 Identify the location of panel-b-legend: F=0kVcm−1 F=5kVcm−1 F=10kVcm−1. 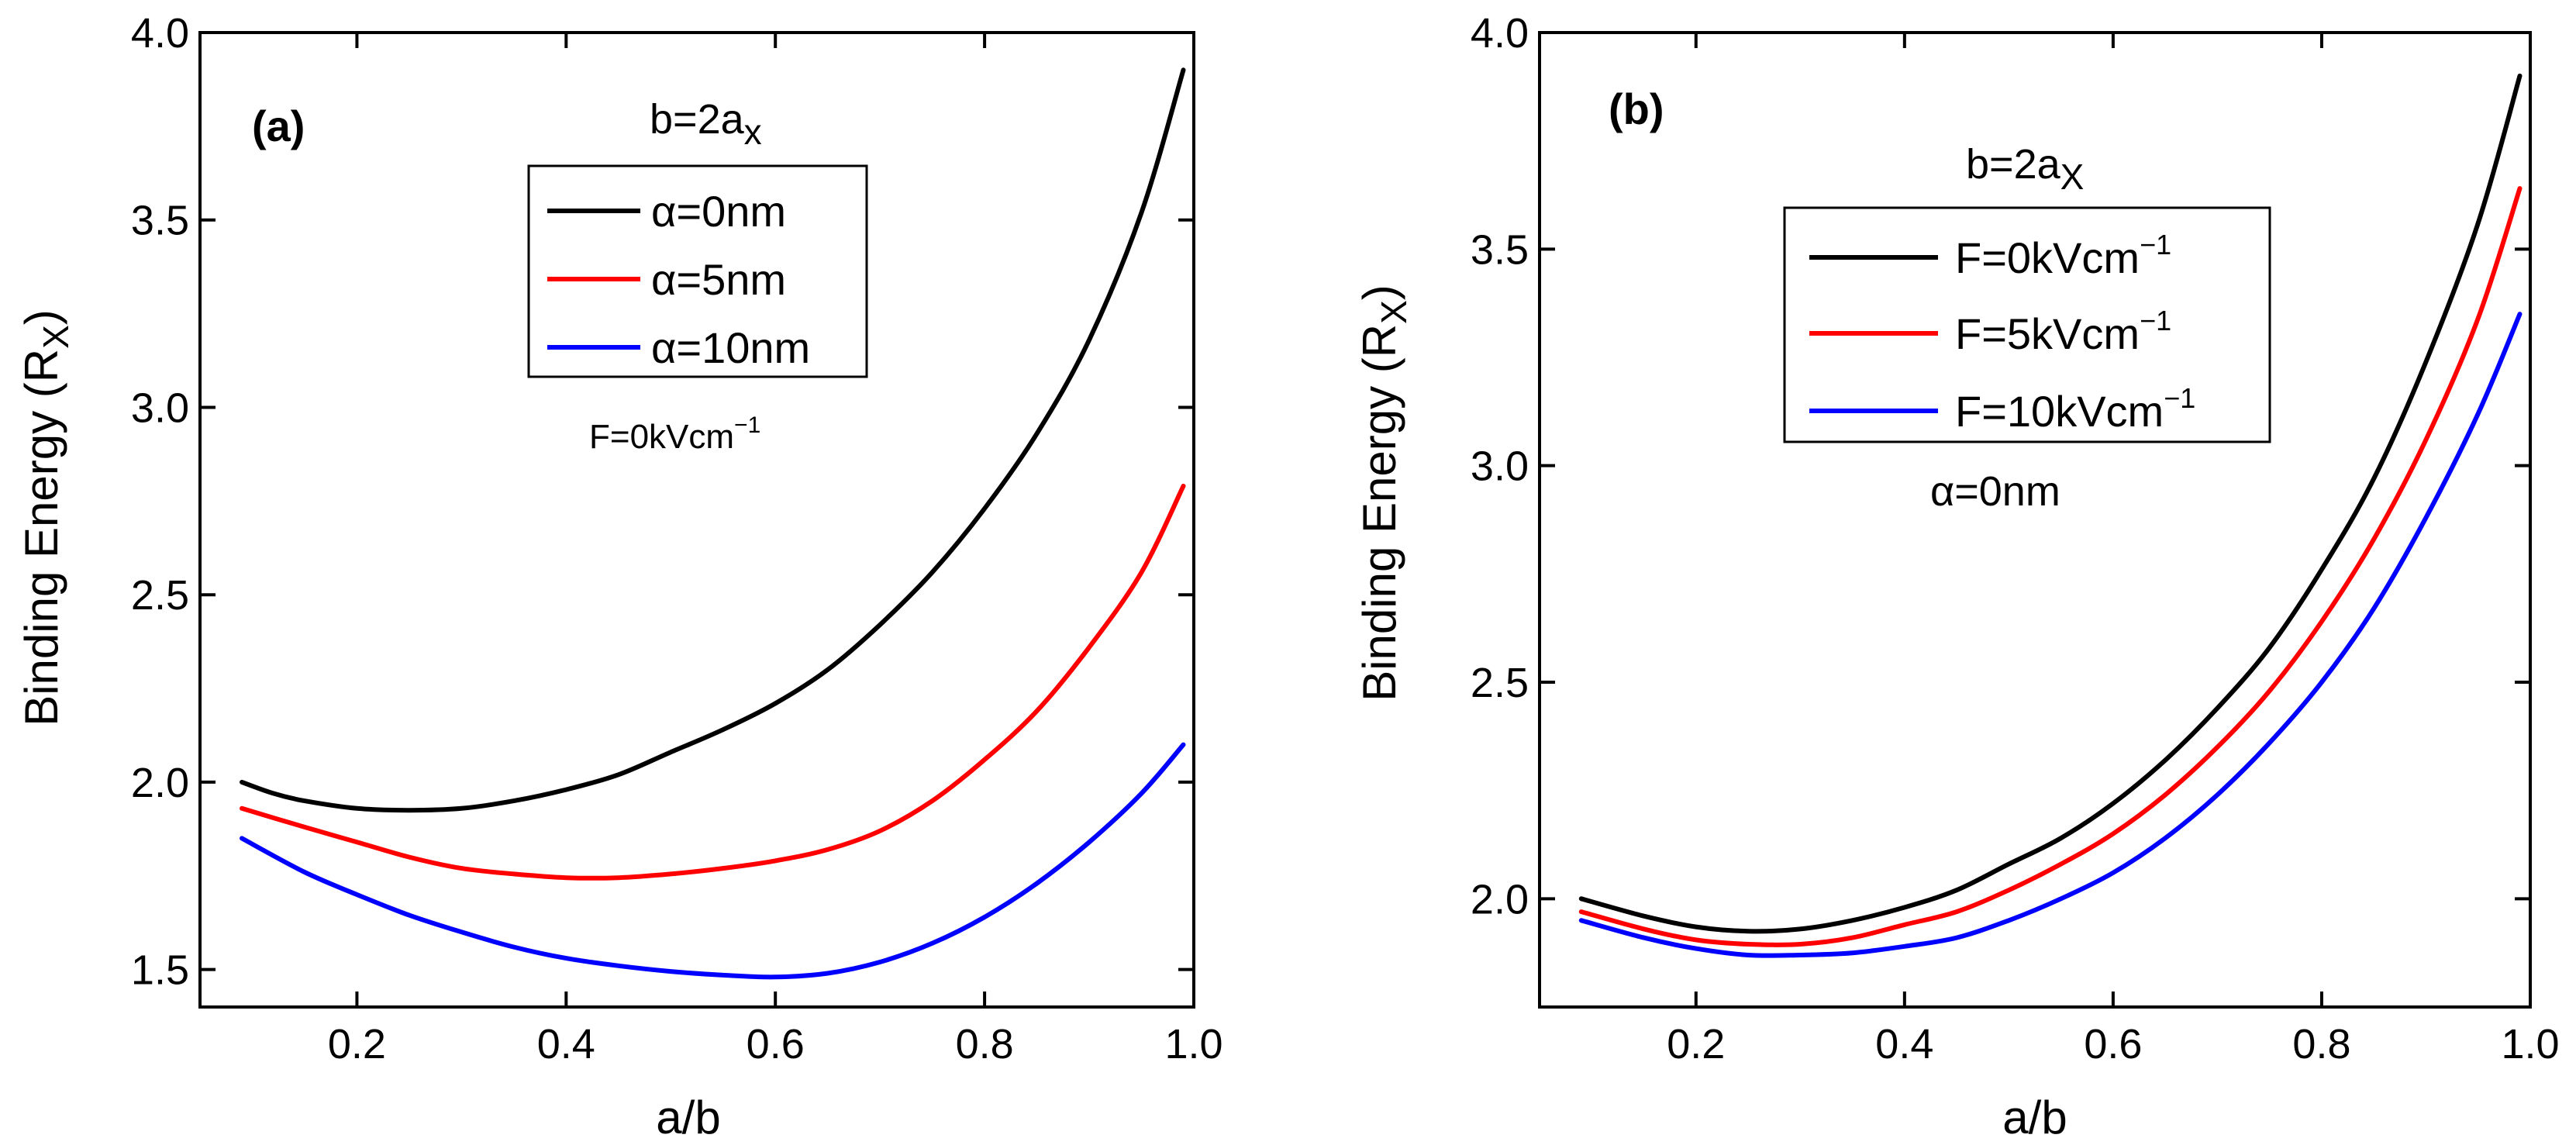
(2027, 324).